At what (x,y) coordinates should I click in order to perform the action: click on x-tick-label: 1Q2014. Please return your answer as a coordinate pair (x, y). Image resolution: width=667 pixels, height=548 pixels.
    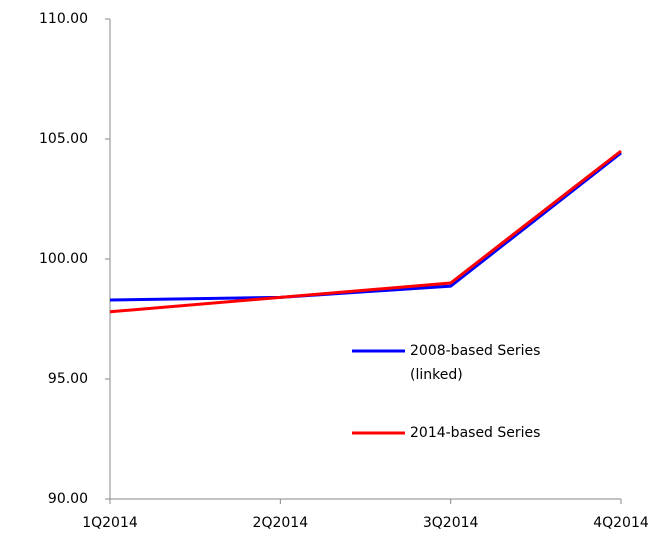
    Looking at the image, I should click on (110, 523).